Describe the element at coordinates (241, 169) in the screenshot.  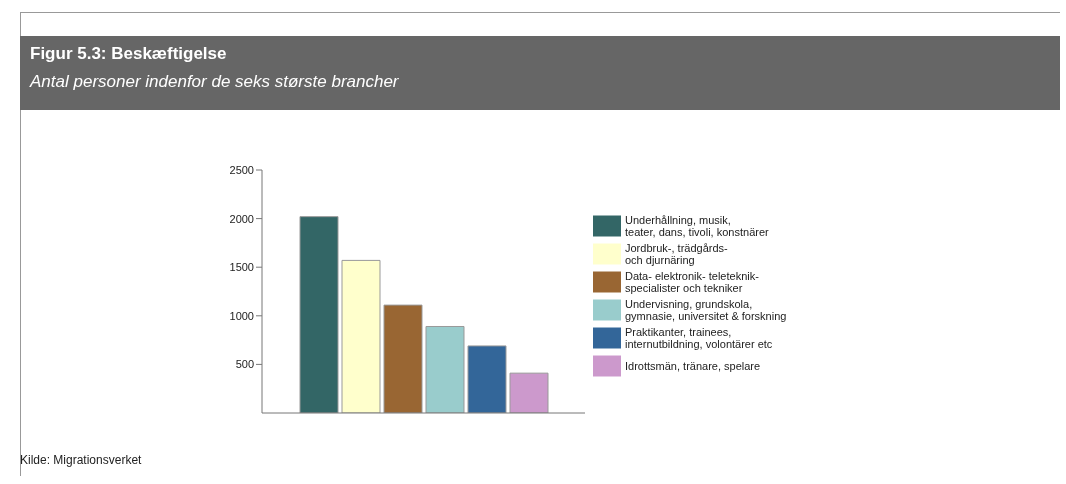
I see `y-tick-label: 2500` at that location.